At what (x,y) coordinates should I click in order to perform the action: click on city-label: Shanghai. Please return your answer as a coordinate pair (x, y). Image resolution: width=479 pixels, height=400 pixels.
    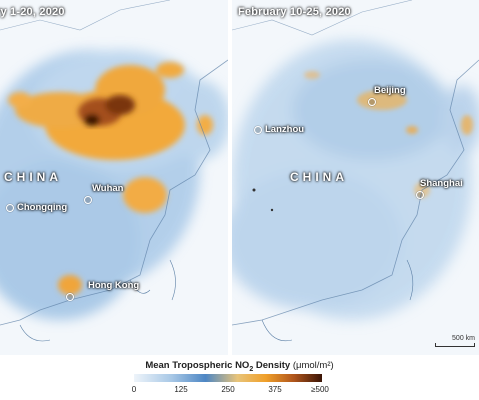
    Looking at the image, I should click on (441, 183).